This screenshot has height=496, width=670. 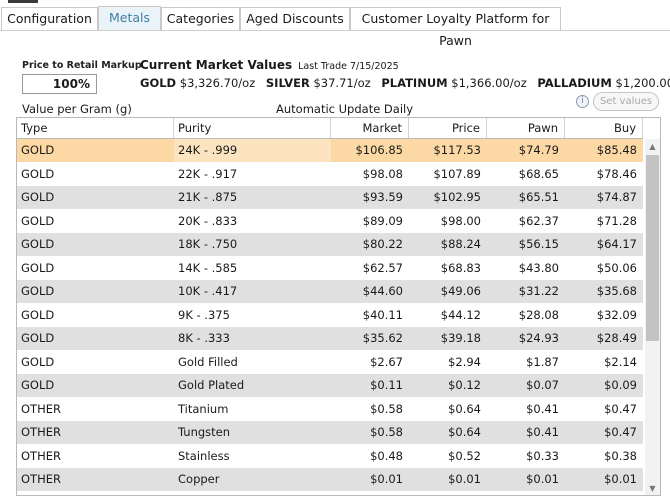 What do you see at coordinates (457, 173) in the screenshot?
I see `cell-price: $107.89` at bounding box center [457, 173].